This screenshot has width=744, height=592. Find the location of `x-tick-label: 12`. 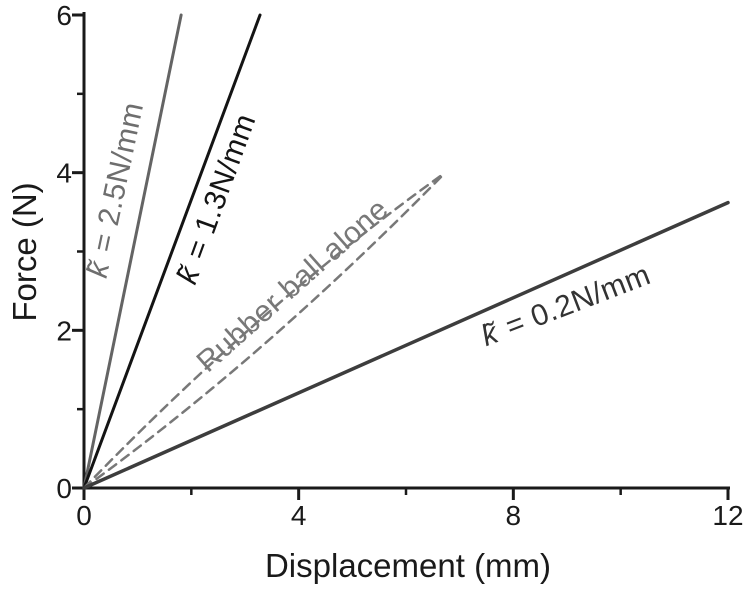

x-tick-label: 12 is located at coordinates (727, 515).